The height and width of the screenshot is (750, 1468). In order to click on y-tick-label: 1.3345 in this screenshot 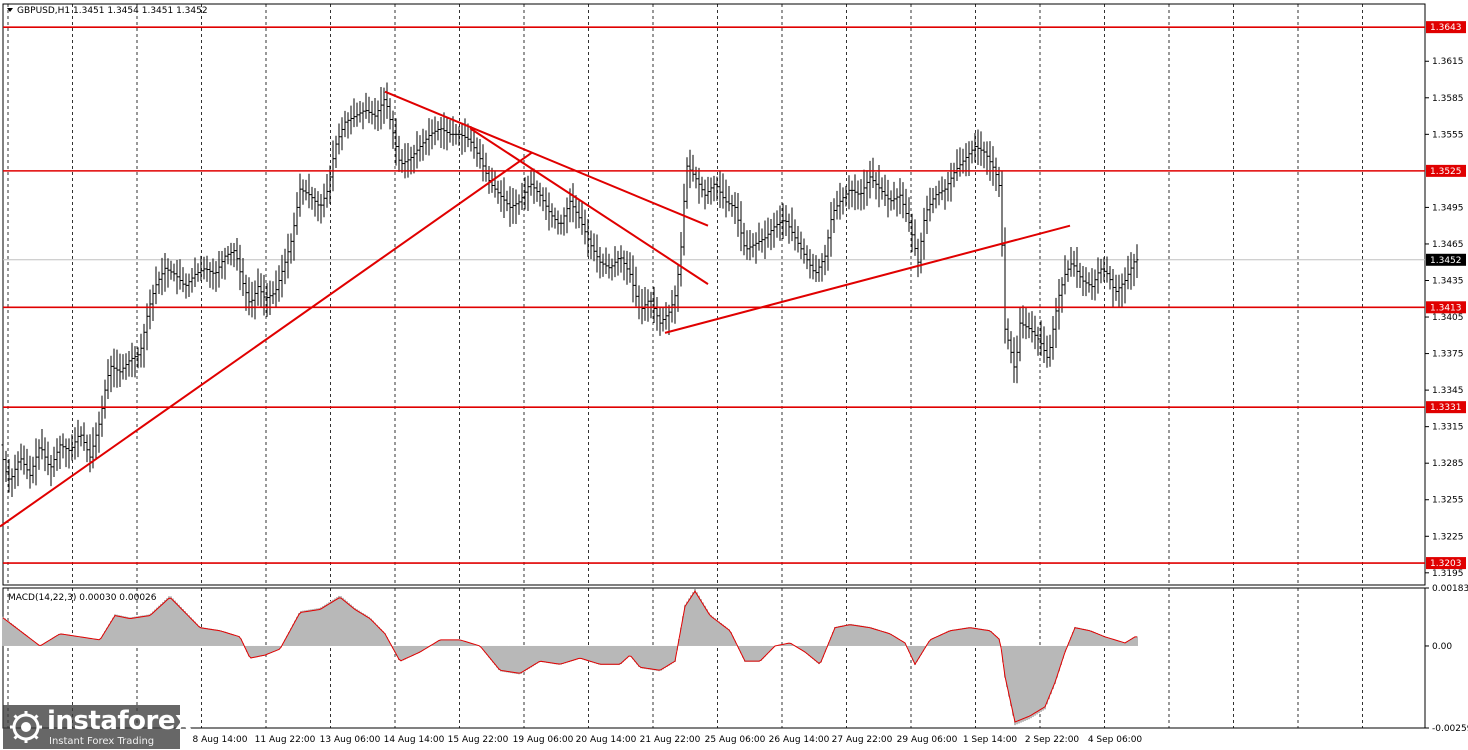, I will do `click(1448, 391)`.